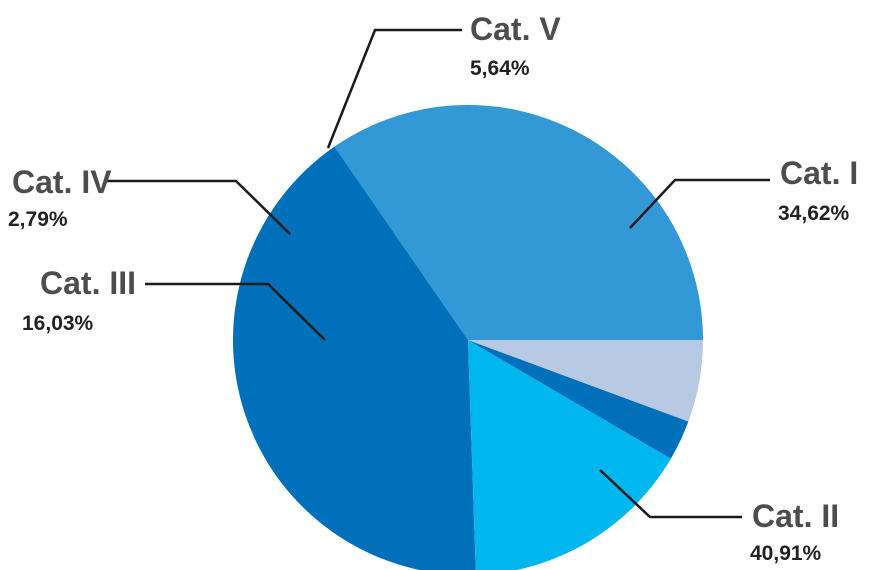  I want to click on slice-label-cat-ii: Cat. II, so click(795, 516).